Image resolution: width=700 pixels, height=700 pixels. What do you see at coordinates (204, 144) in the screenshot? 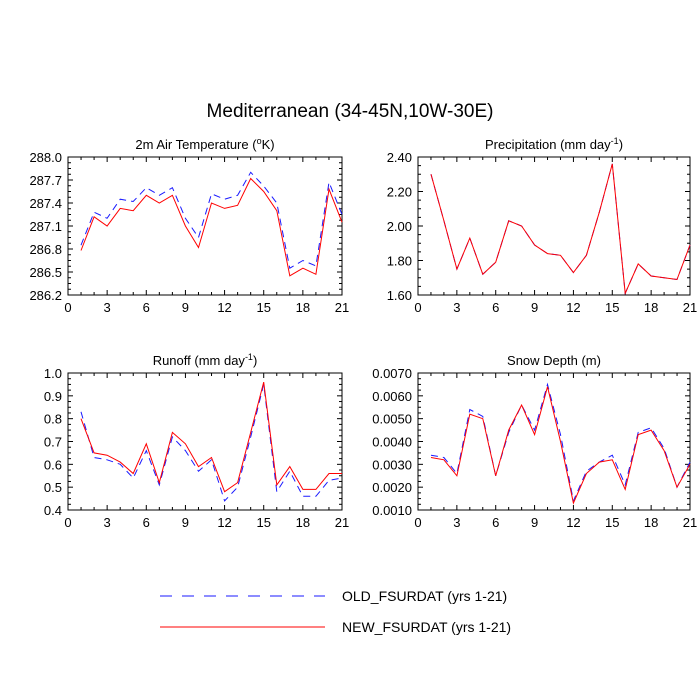
I see `panel-title: 2m Air Temperature (oK)` at bounding box center [204, 144].